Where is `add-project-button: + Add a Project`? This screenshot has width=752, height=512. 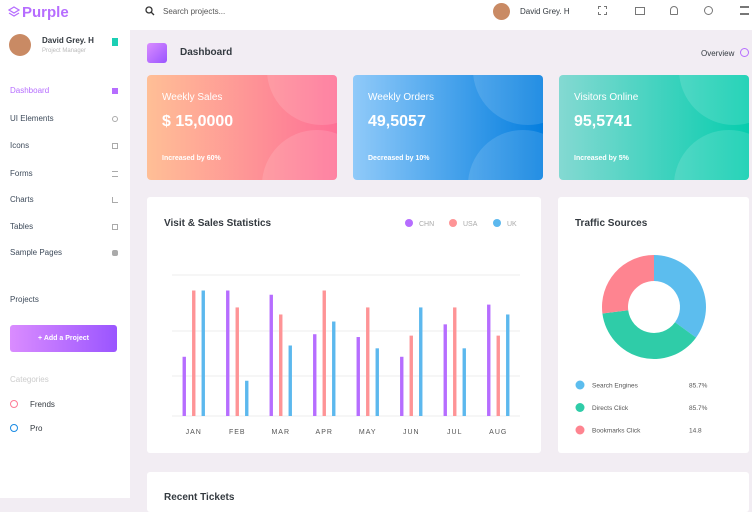
add-project-button: + Add a Project is located at coordinates (63, 338).